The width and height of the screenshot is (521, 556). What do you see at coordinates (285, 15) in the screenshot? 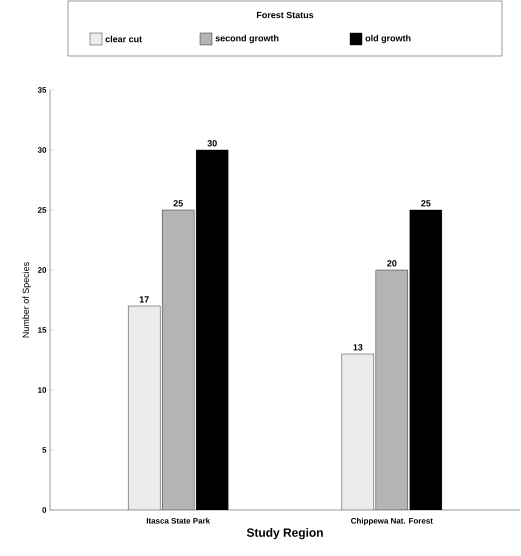
I see `legend-title: Forest Status` at bounding box center [285, 15].